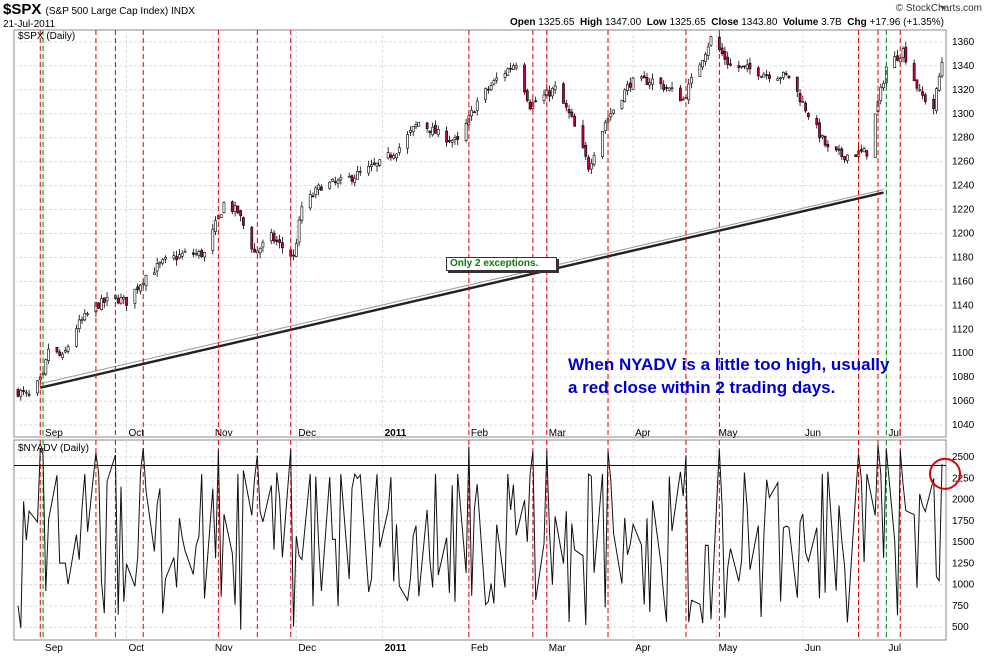  I want to click on exceptions-callout: Only 2 exceptions., so click(501, 264).